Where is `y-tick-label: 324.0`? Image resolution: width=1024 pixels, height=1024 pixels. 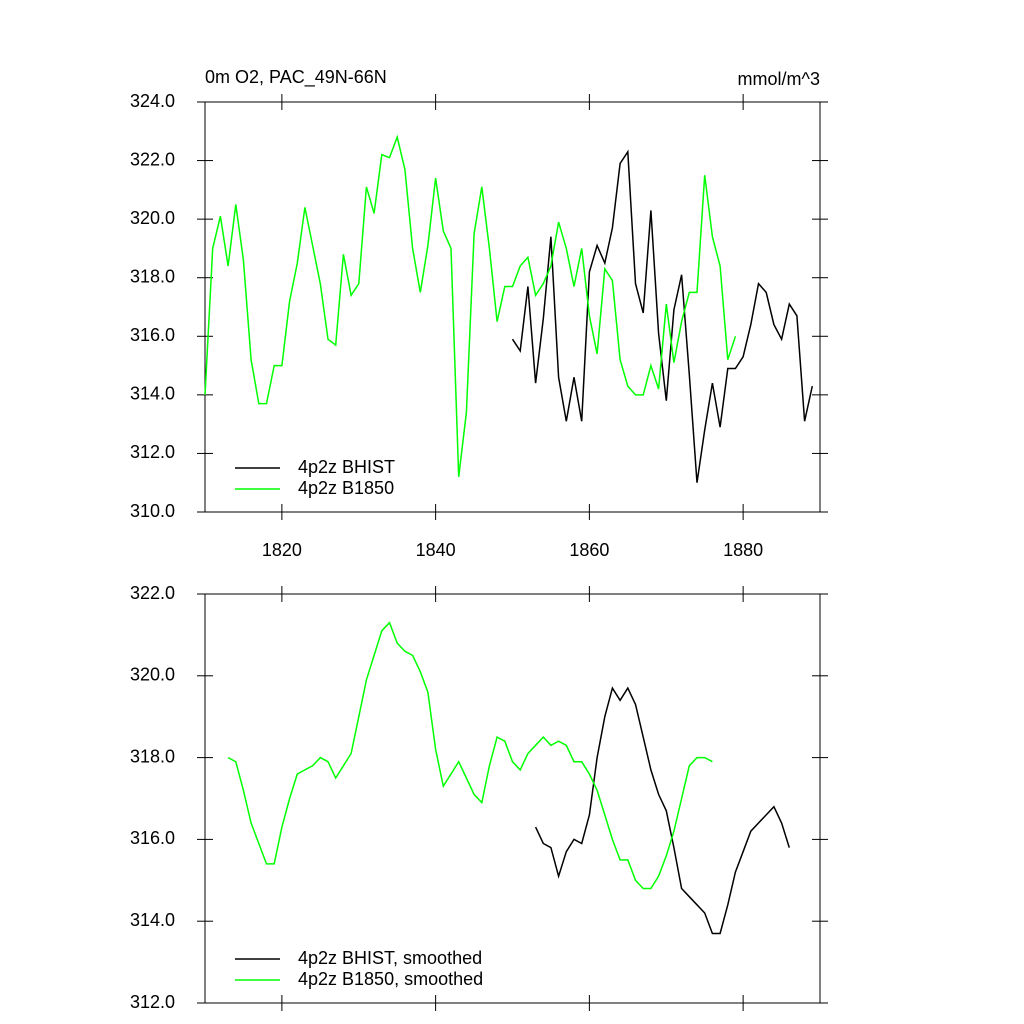 y-tick-label: 324.0 is located at coordinates (152, 101).